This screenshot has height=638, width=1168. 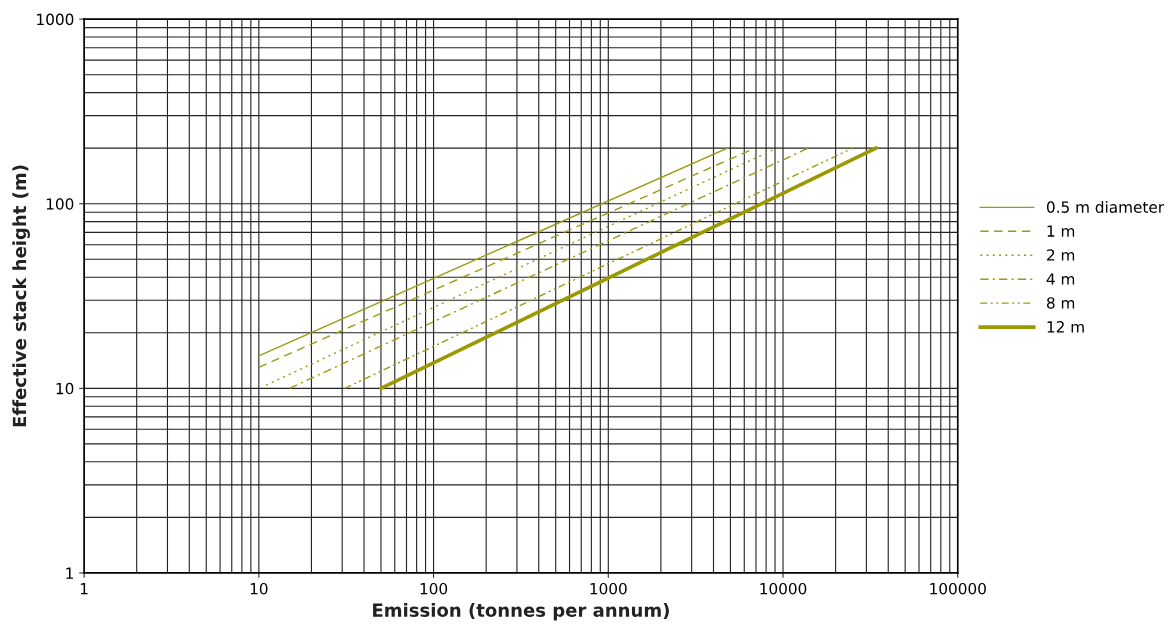 I want to click on y-axis-title: Effective stack height (m), so click(x=21, y=296).